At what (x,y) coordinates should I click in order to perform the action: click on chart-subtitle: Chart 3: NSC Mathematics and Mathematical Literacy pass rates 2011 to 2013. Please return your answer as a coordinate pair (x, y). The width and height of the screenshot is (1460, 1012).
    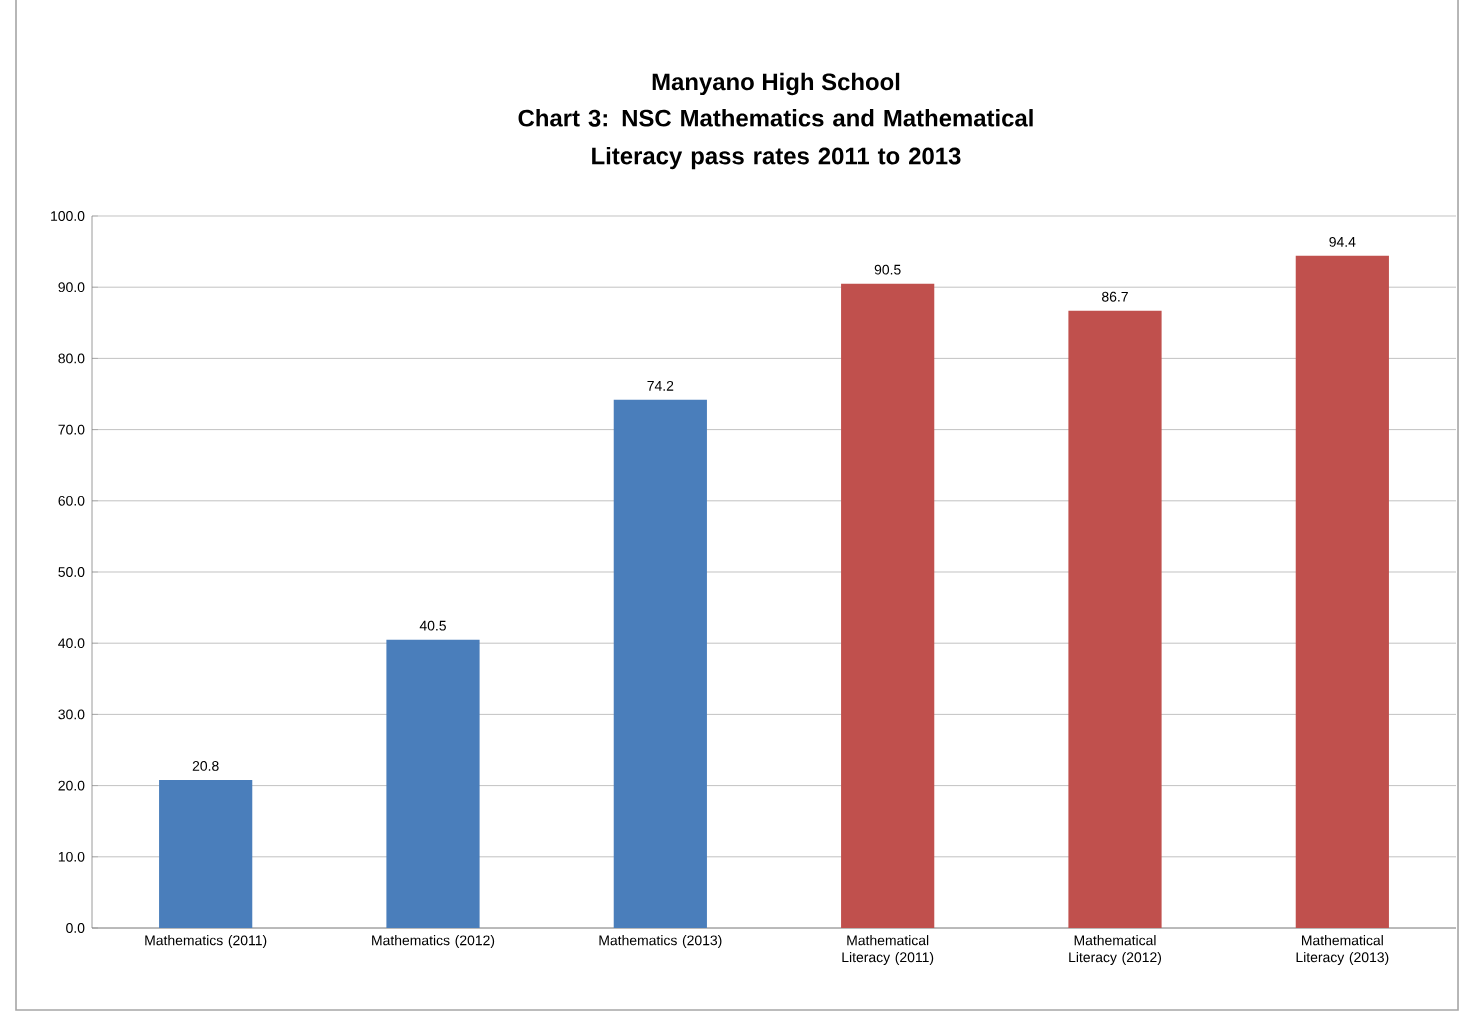
    Looking at the image, I should click on (775, 139).